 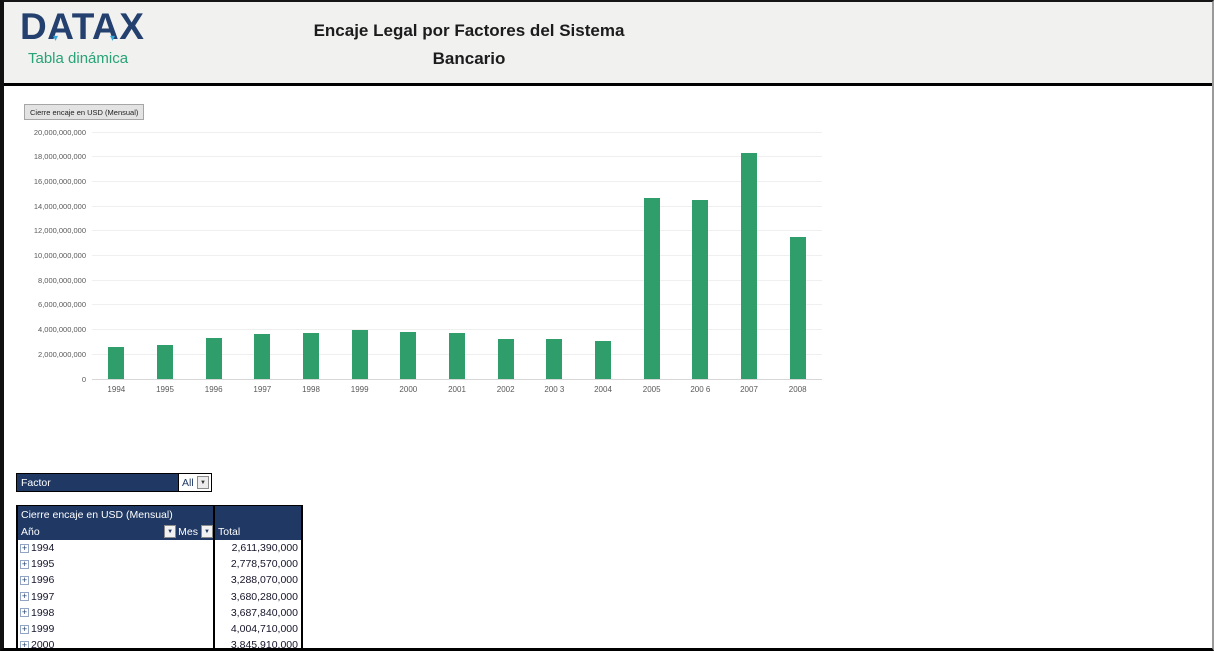 I want to click on factor-filter: Factor All ▼, so click(x=114, y=482).